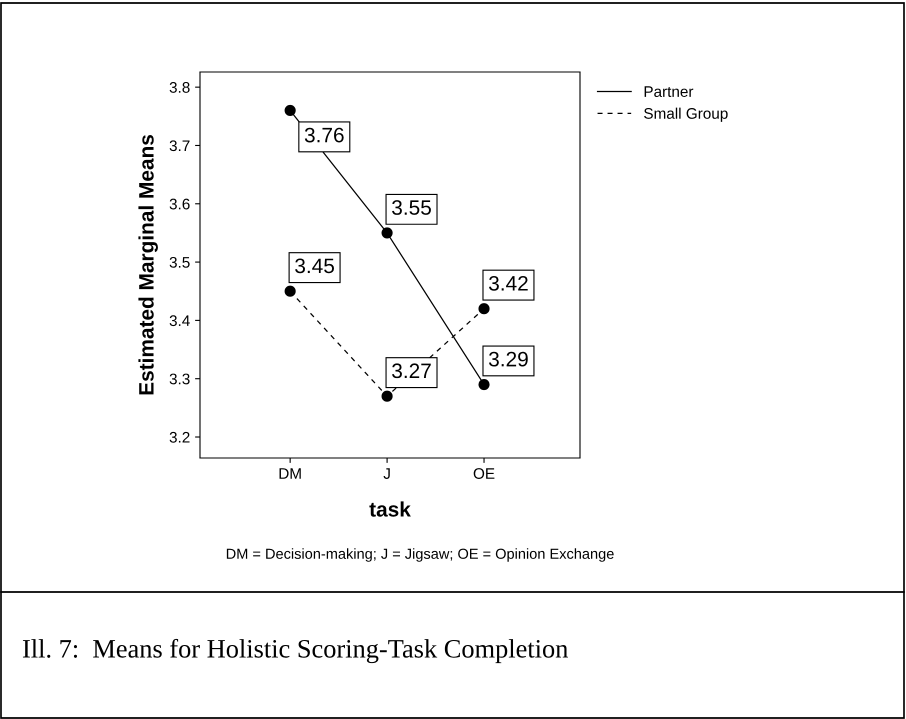 The height and width of the screenshot is (719, 906). I want to click on x-tick-label: J, so click(387, 473).